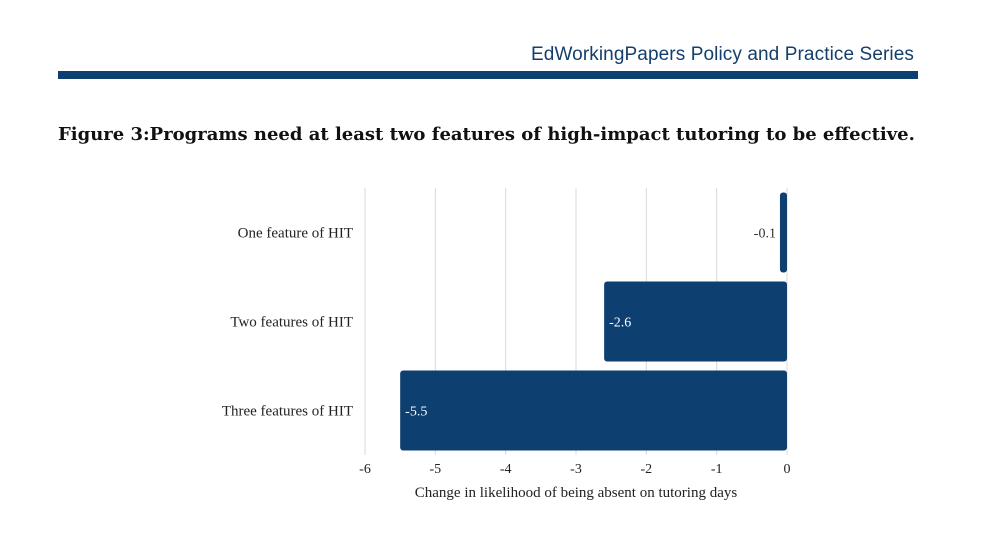  I want to click on x-tick-label: -4, so click(506, 469).